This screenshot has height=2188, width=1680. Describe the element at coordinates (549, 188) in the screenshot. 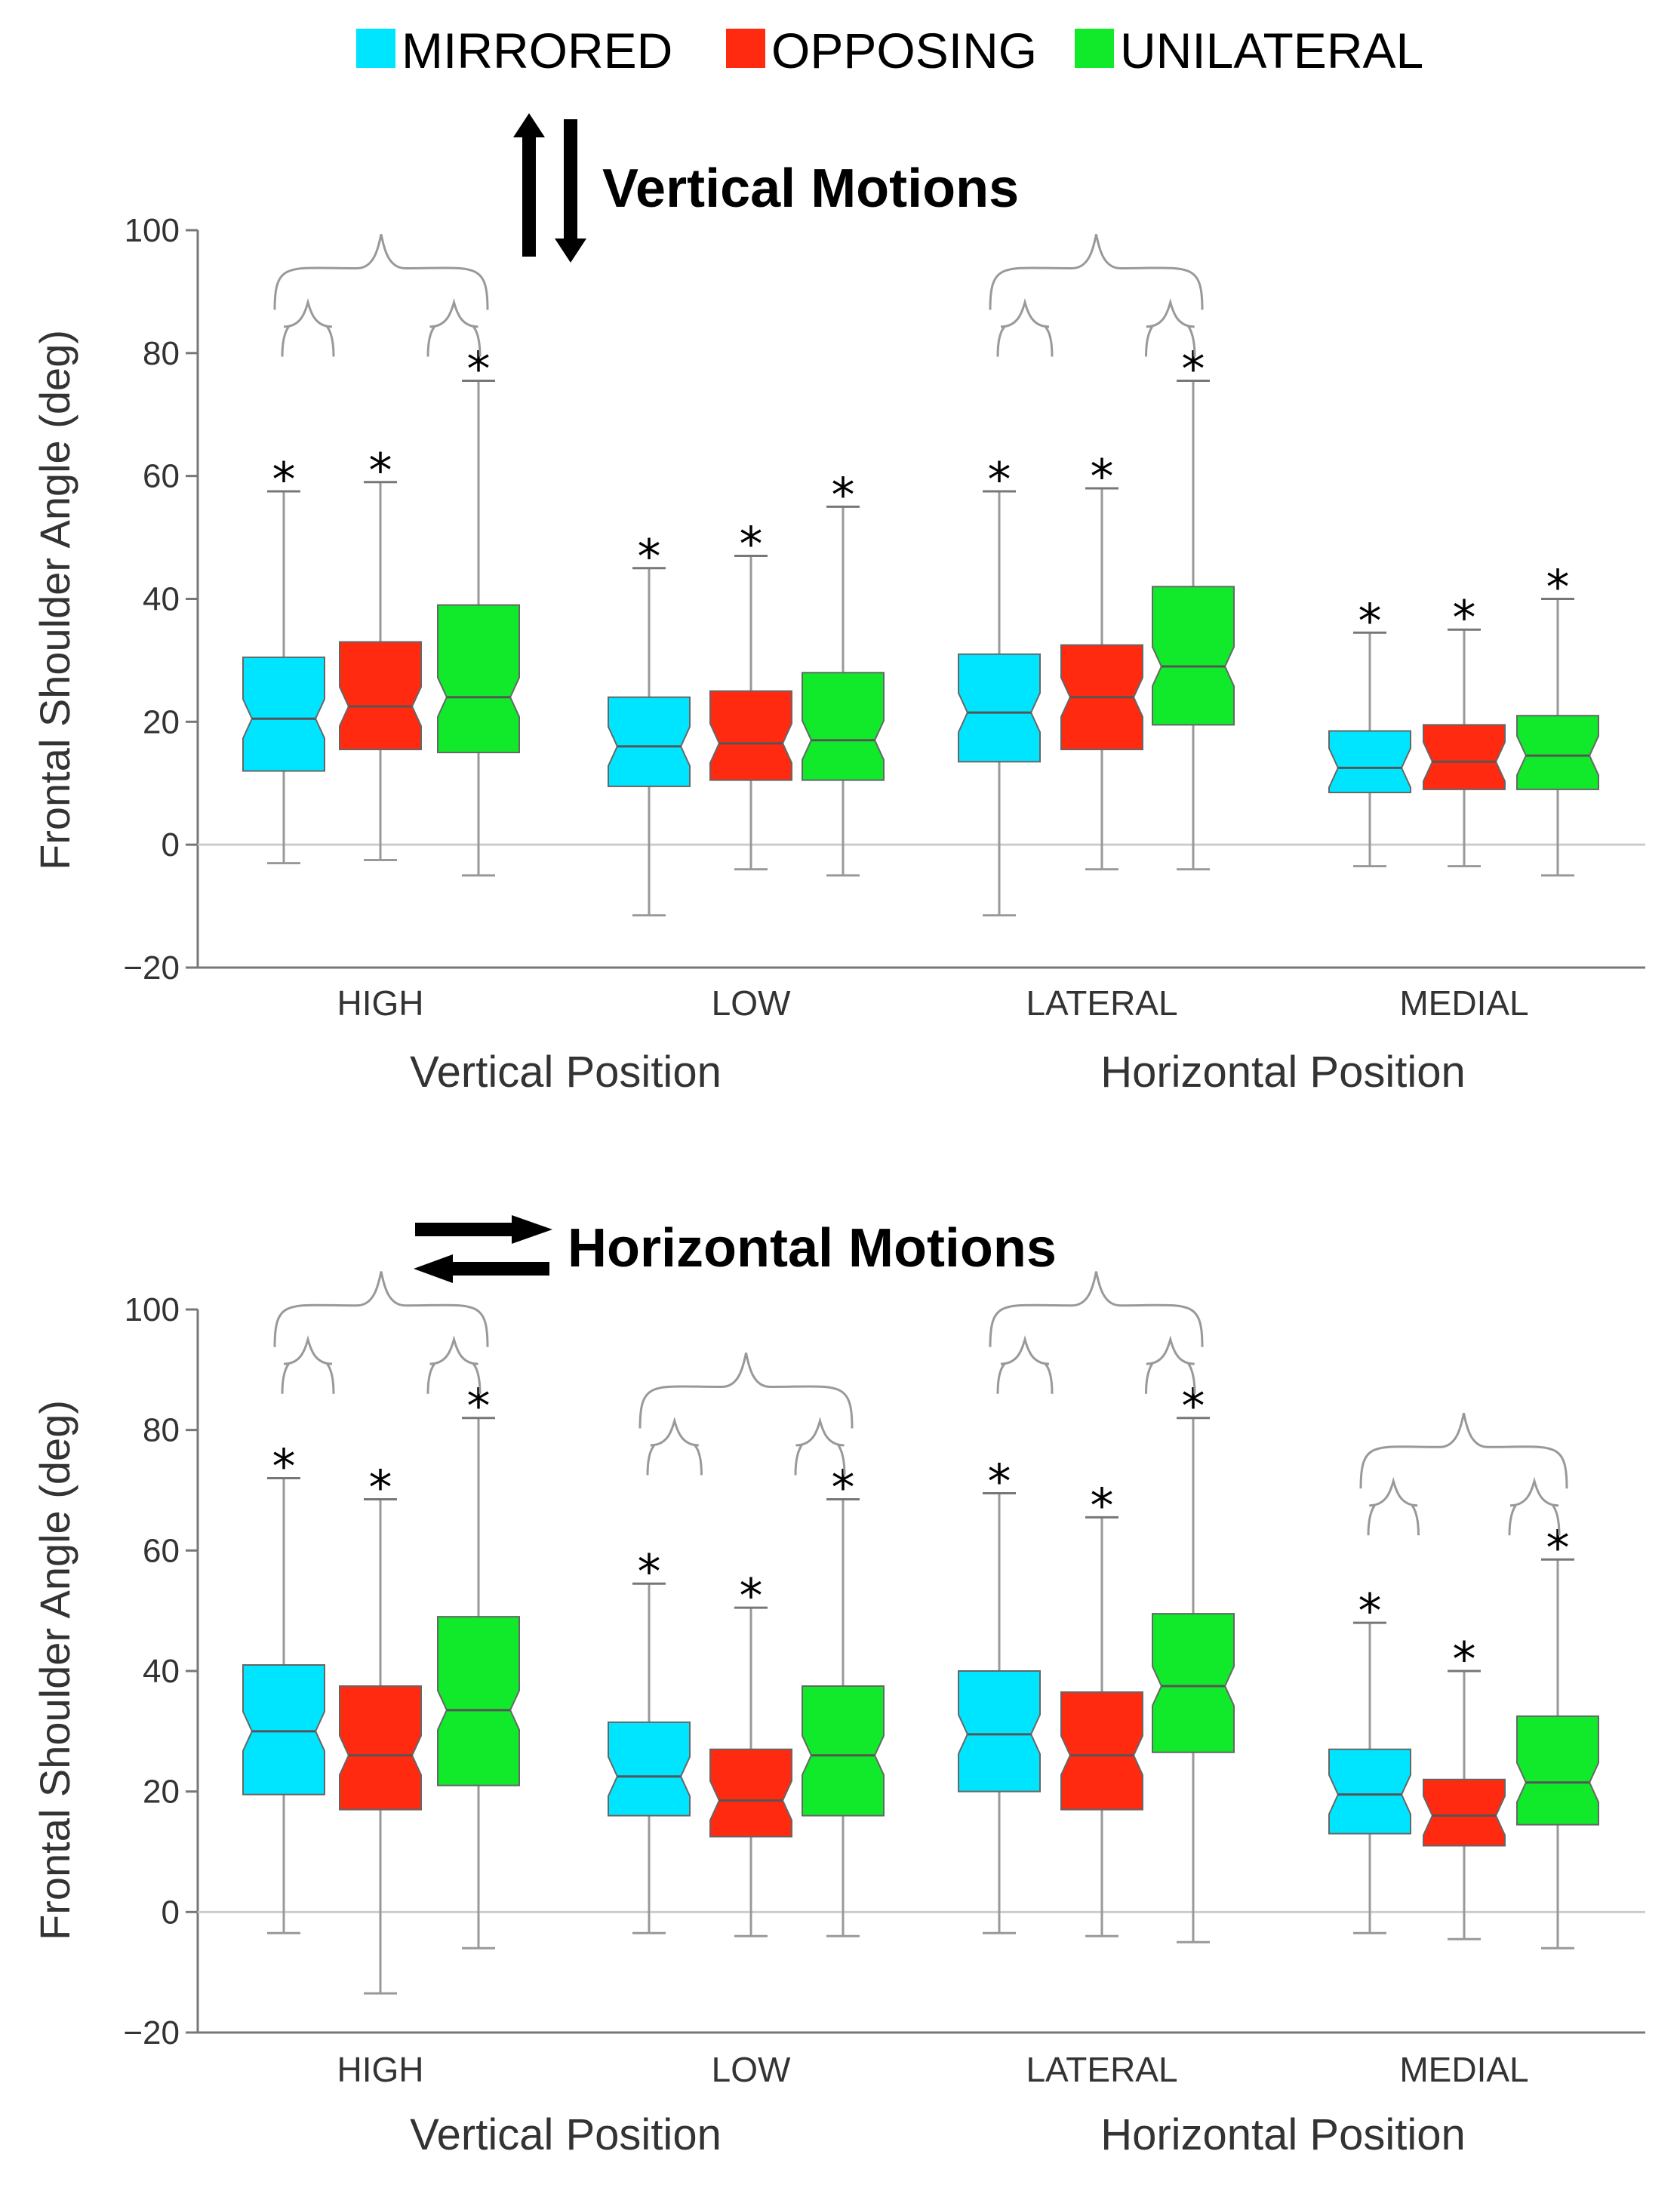

I see `vertical-arrows-icon` at that location.